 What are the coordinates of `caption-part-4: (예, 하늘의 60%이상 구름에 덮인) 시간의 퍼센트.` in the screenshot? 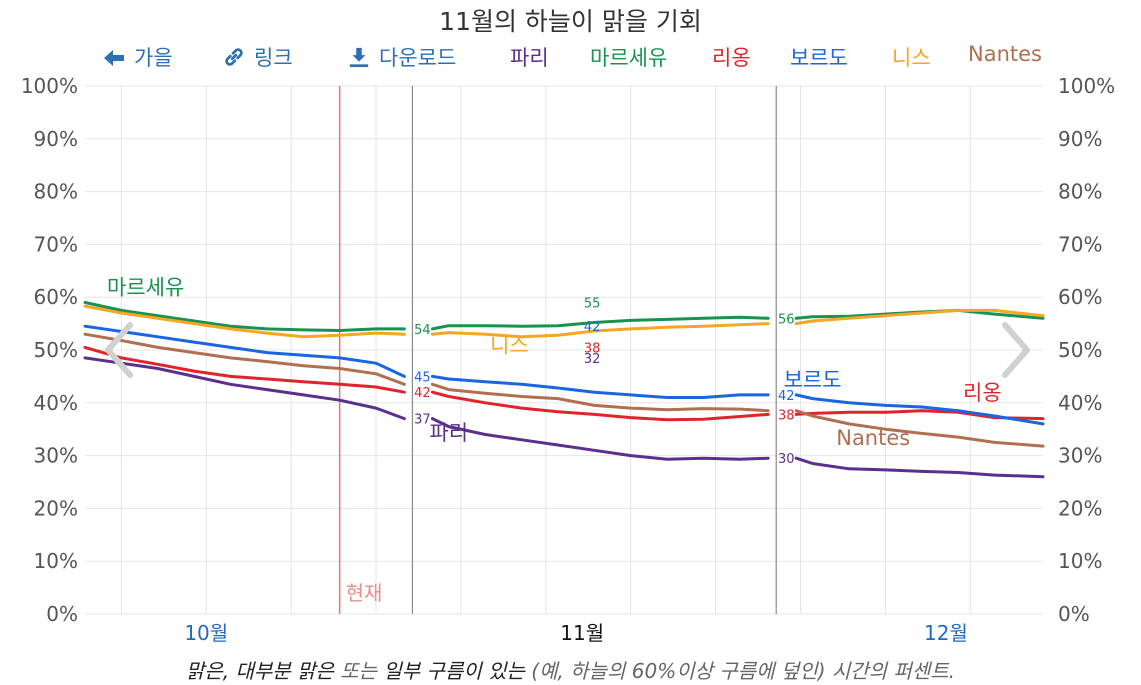 It's located at (739, 671).